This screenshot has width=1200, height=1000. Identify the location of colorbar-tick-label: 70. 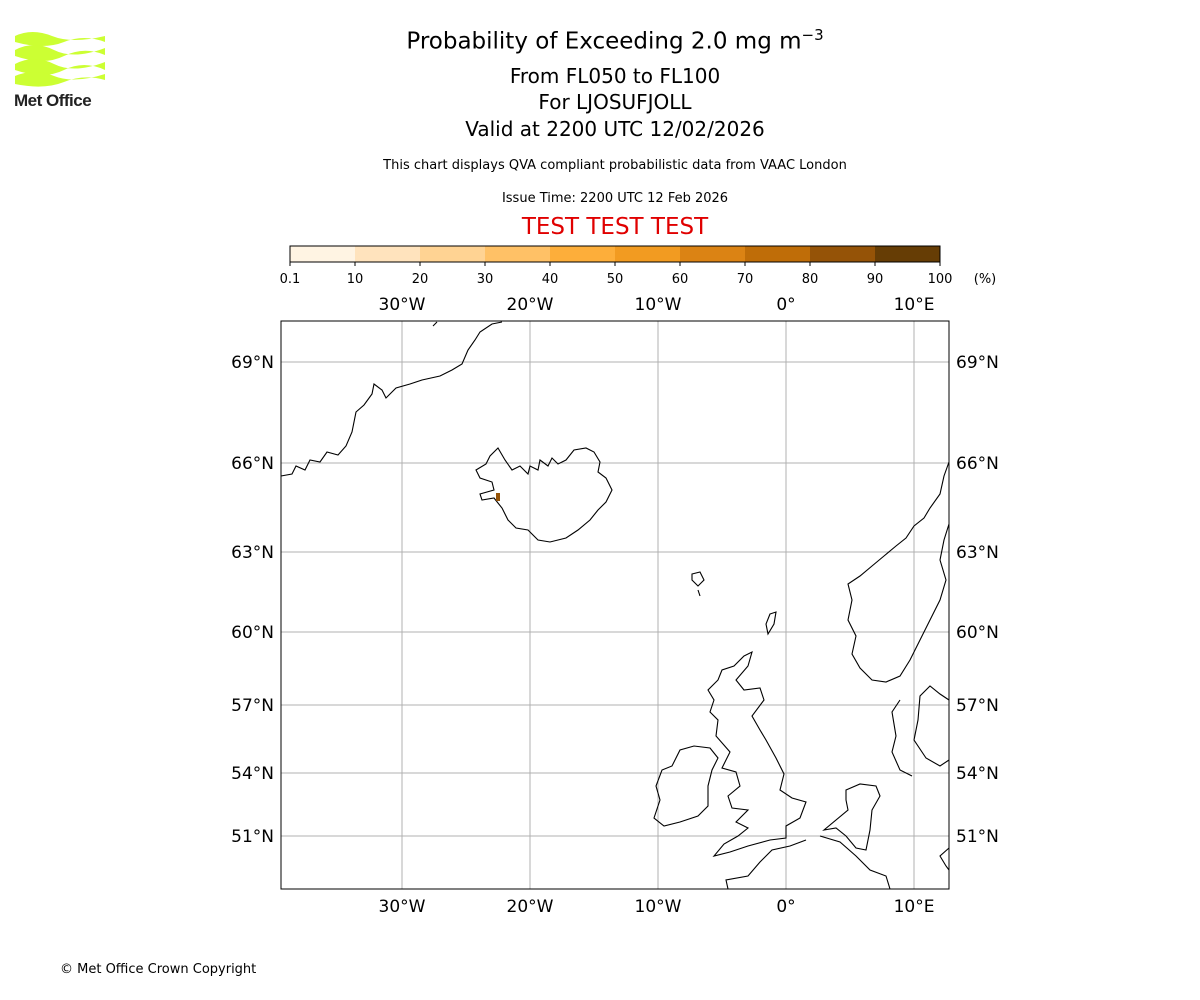
(745, 279).